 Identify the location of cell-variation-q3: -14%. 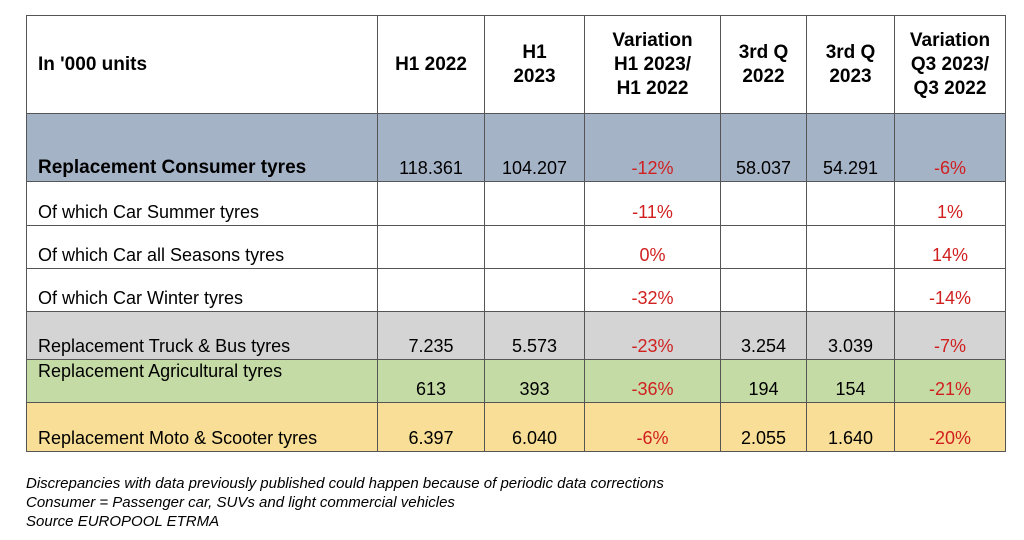
(950, 290).